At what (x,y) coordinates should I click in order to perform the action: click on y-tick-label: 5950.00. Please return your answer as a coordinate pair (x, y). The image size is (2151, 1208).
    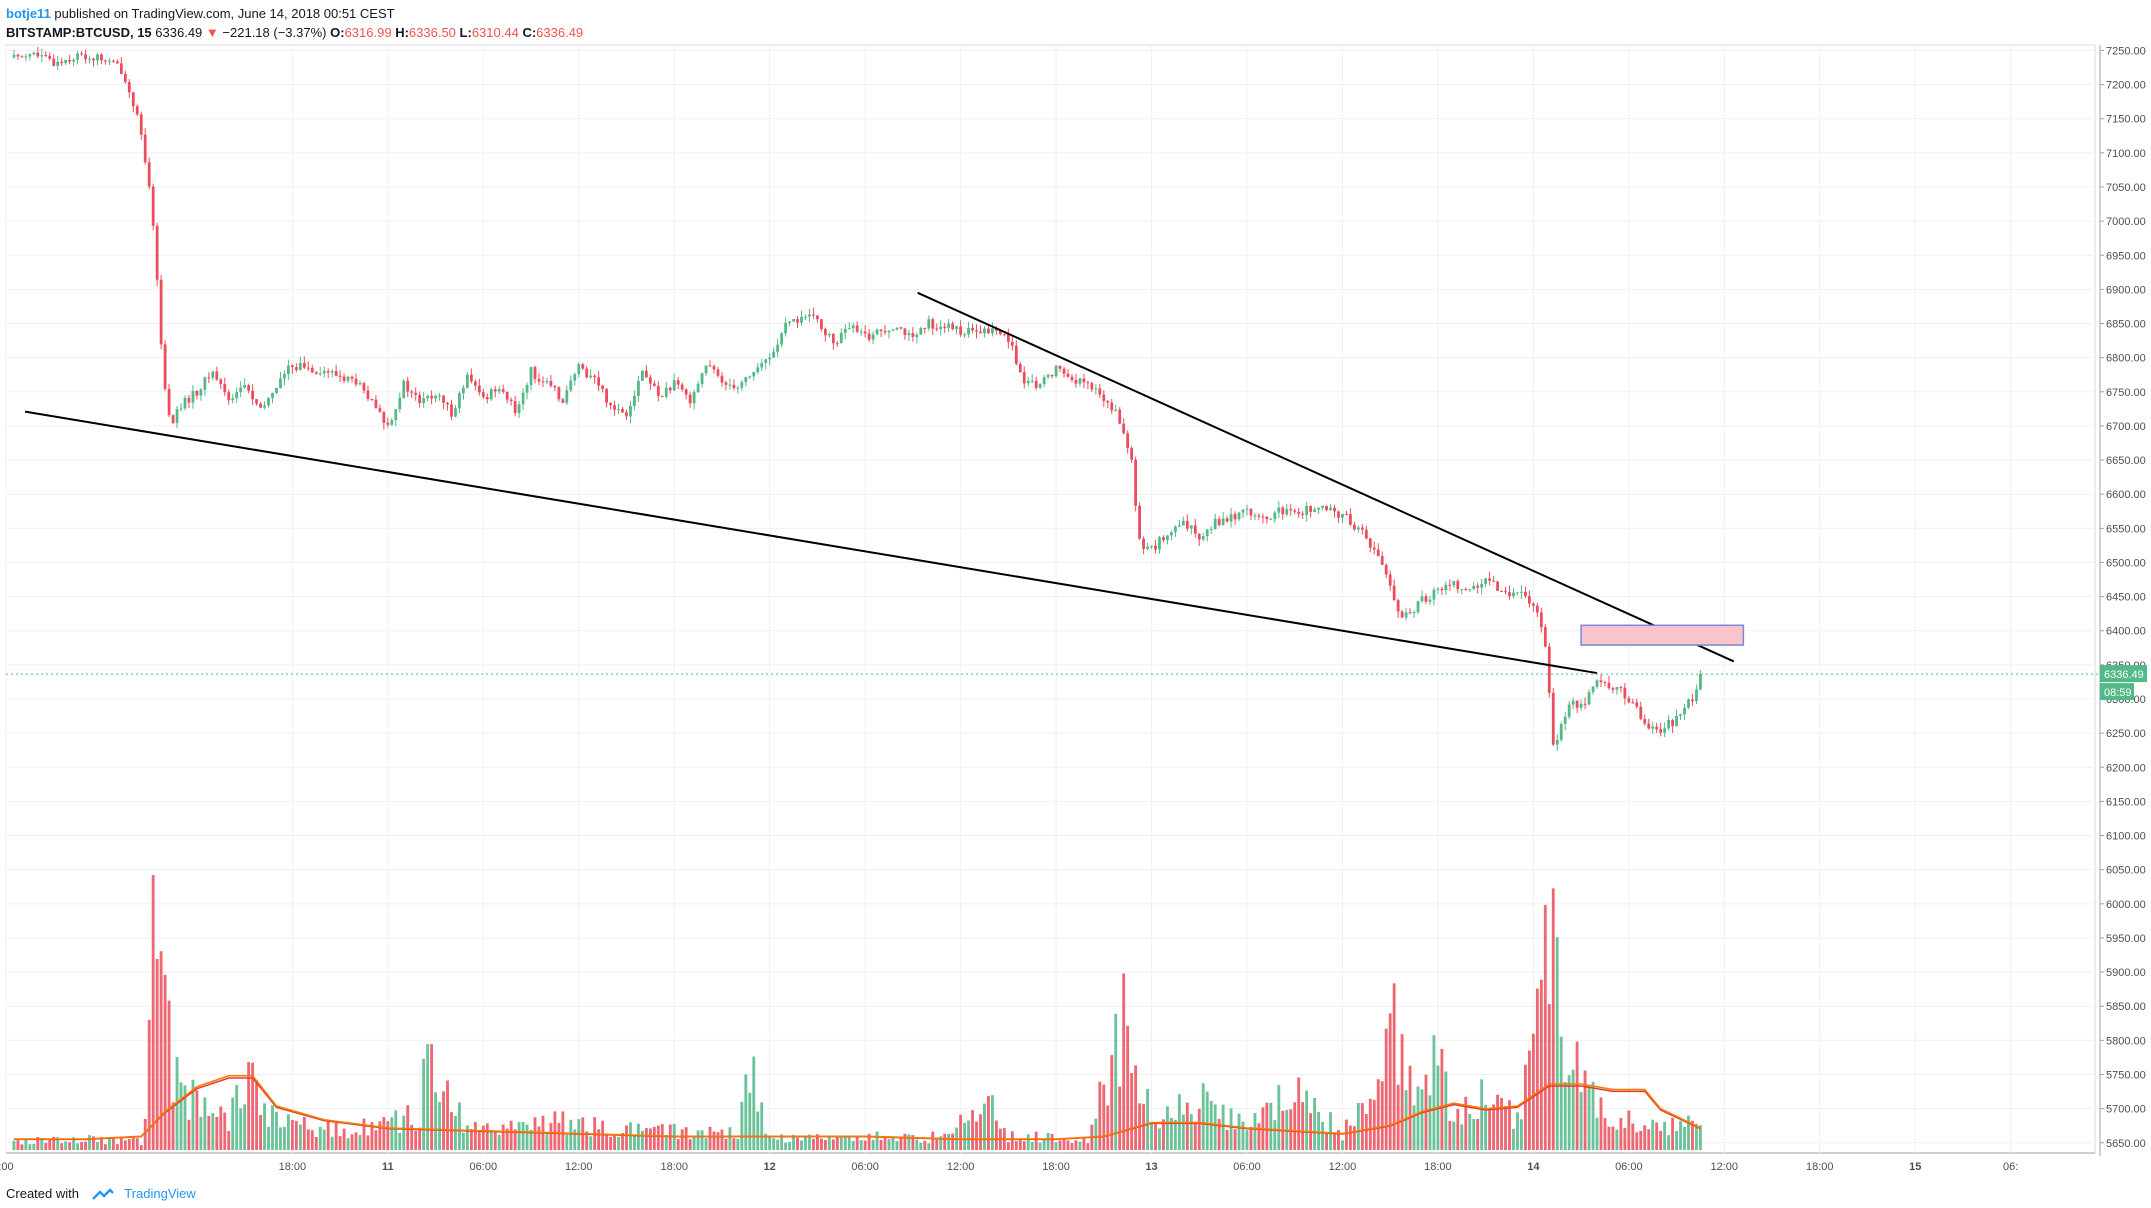
    Looking at the image, I should click on (2126, 939).